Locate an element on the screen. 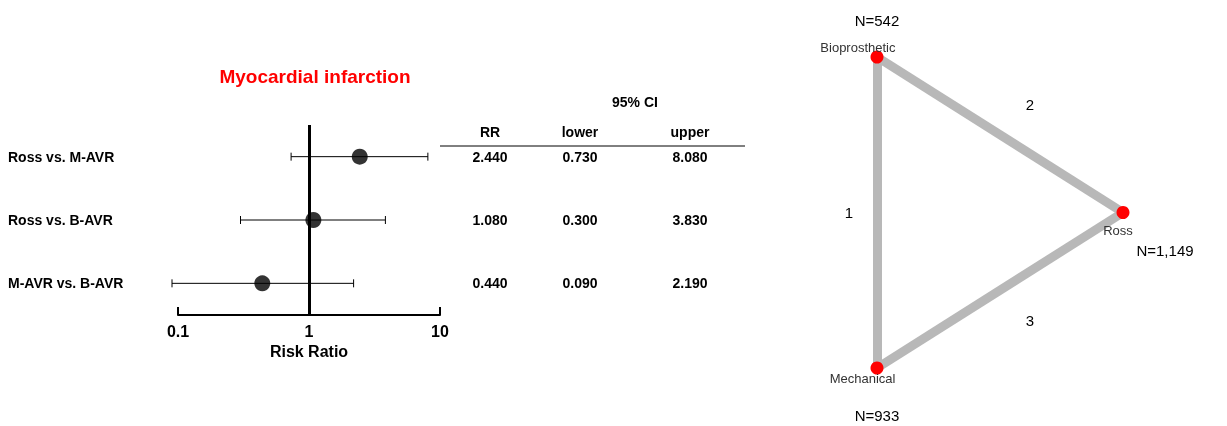 This screenshot has height=426, width=1227. text: 8.080 is located at coordinates (690, 156).